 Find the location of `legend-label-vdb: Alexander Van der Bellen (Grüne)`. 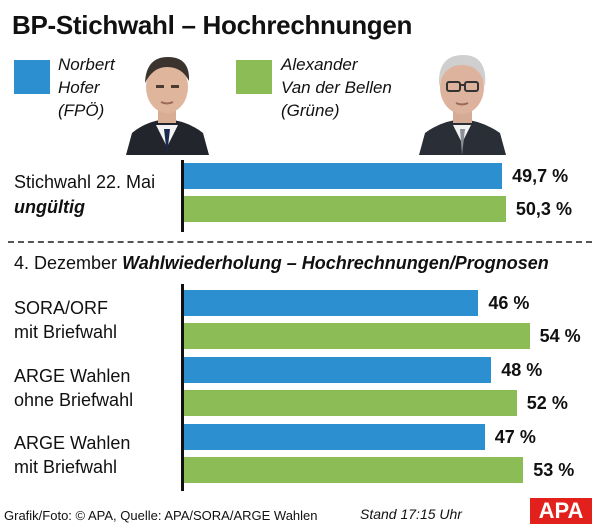

legend-label-vdb: Alexander Van der Bellen (Grüne) is located at coordinates (336, 87).